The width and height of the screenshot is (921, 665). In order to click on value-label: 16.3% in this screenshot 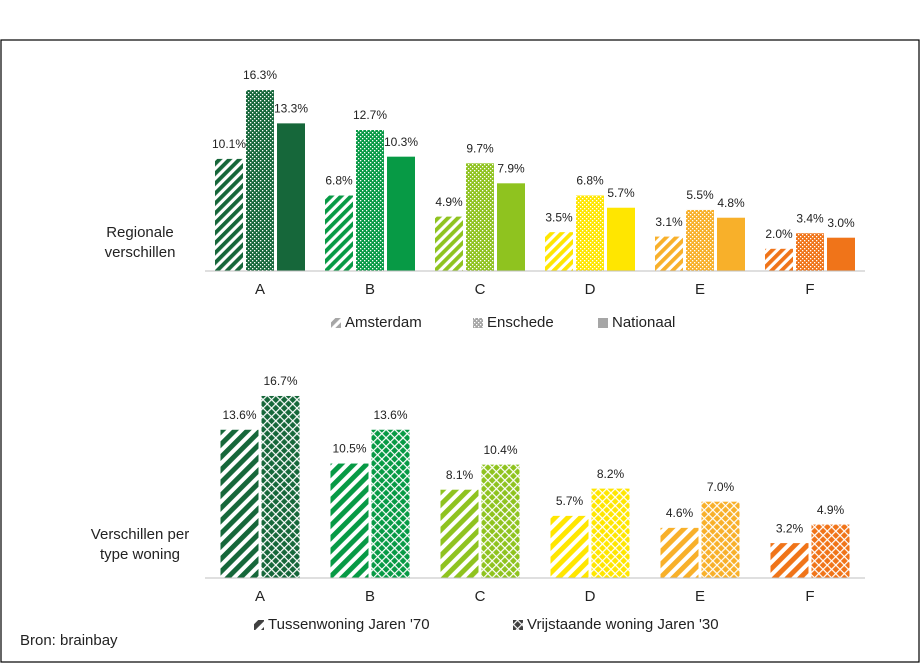, I will do `click(260, 75)`.